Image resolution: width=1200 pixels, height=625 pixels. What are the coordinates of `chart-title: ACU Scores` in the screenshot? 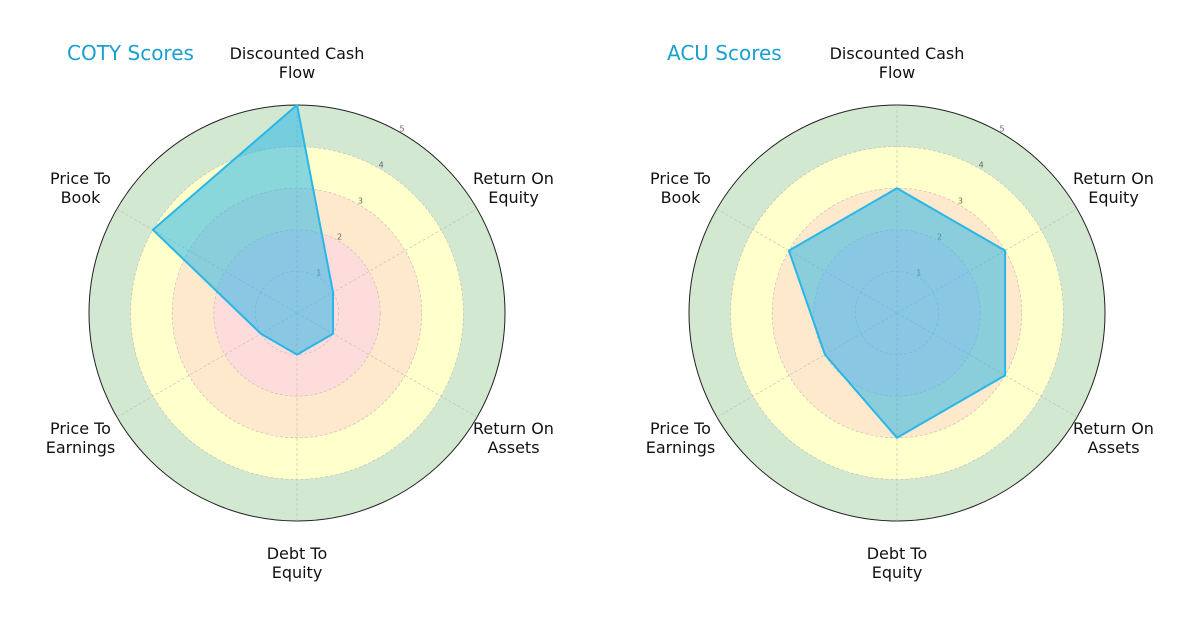 It's located at (724, 53).